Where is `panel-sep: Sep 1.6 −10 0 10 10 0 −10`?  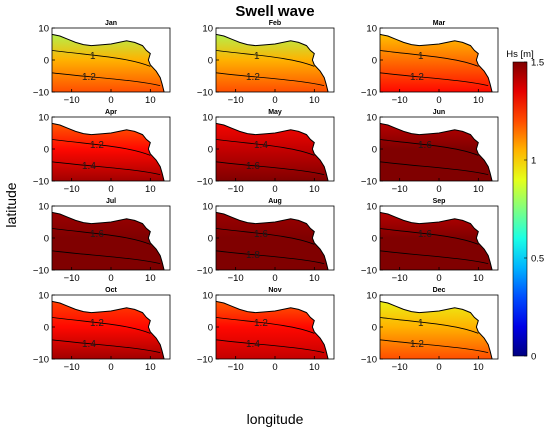 panel-sep: Sep 1.6 −10 0 10 10 0 −10 is located at coordinates (430, 241).